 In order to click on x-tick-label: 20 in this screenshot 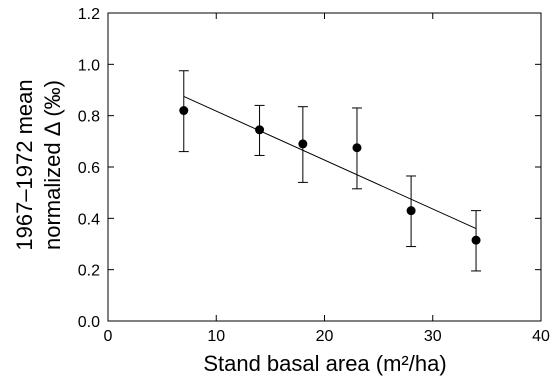, I will do `click(325, 336)`.